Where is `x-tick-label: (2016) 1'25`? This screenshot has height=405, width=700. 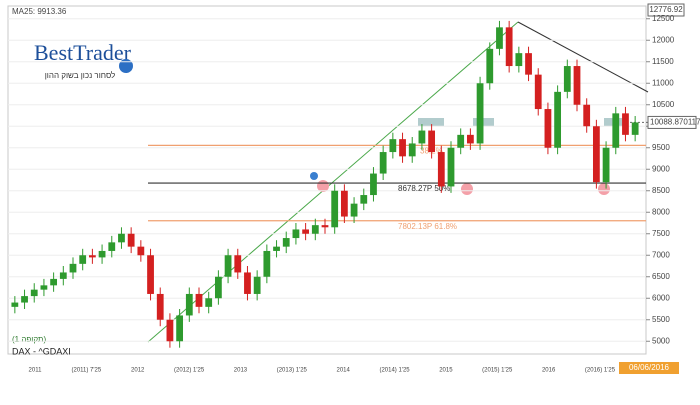
x-tick-label: (2016) 1'25 is located at coordinates (600, 371).